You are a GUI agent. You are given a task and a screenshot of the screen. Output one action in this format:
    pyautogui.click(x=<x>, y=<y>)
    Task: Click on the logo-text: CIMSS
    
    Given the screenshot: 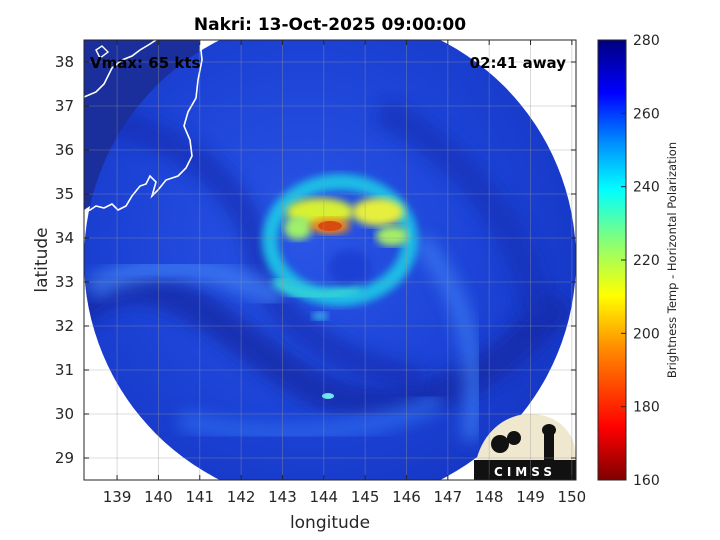 What is the action you would take?
    pyautogui.click(x=525, y=472)
    